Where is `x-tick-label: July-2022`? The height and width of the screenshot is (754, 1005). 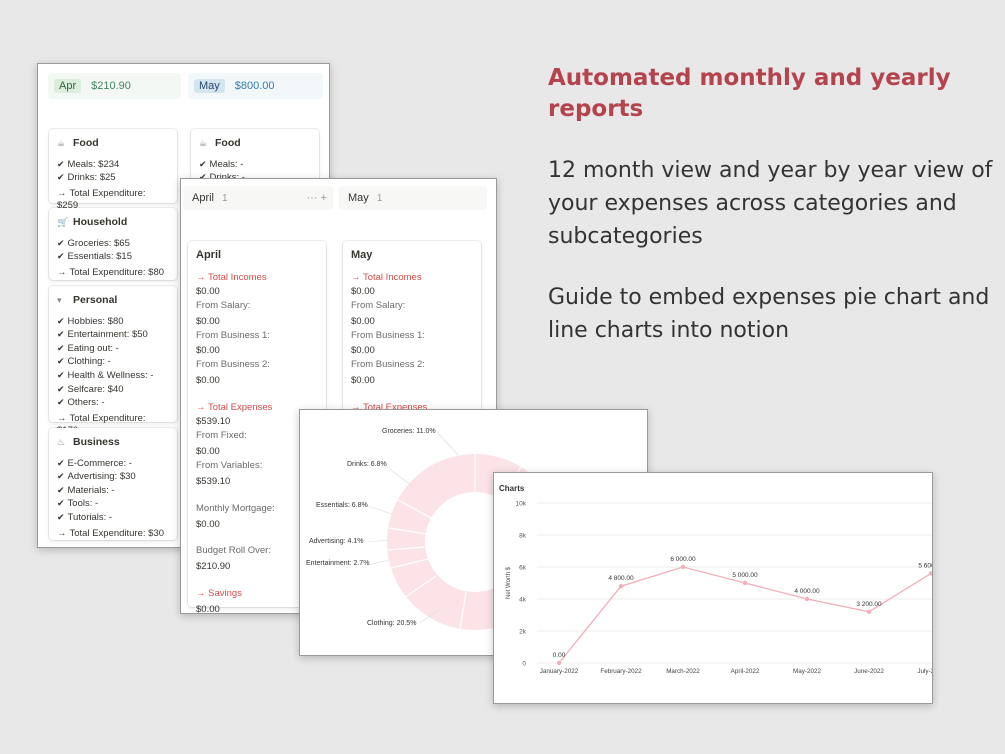 x-tick-label: July-2022 is located at coordinates (925, 671).